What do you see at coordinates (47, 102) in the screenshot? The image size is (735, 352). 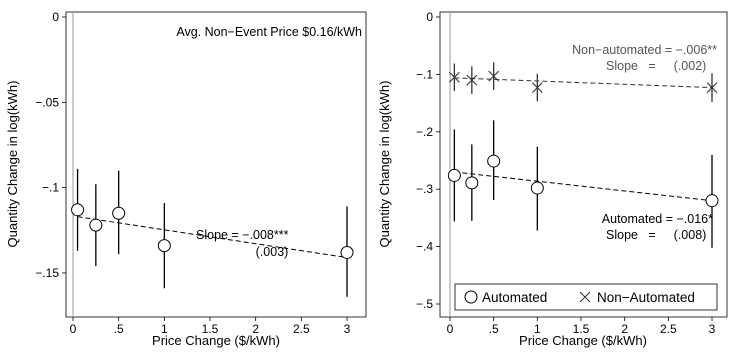 I see `left-y-tick-label: −.05` at bounding box center [47, 102].